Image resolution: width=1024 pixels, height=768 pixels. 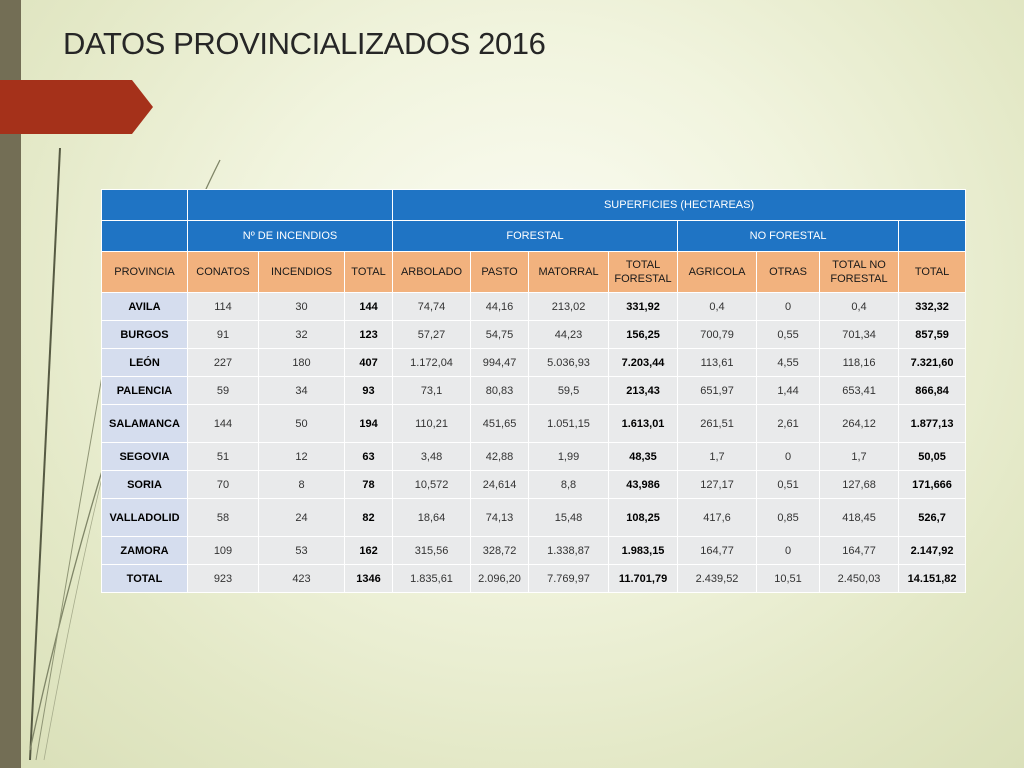 I want to click on table-cell: 114, so click(x=223, y=306).